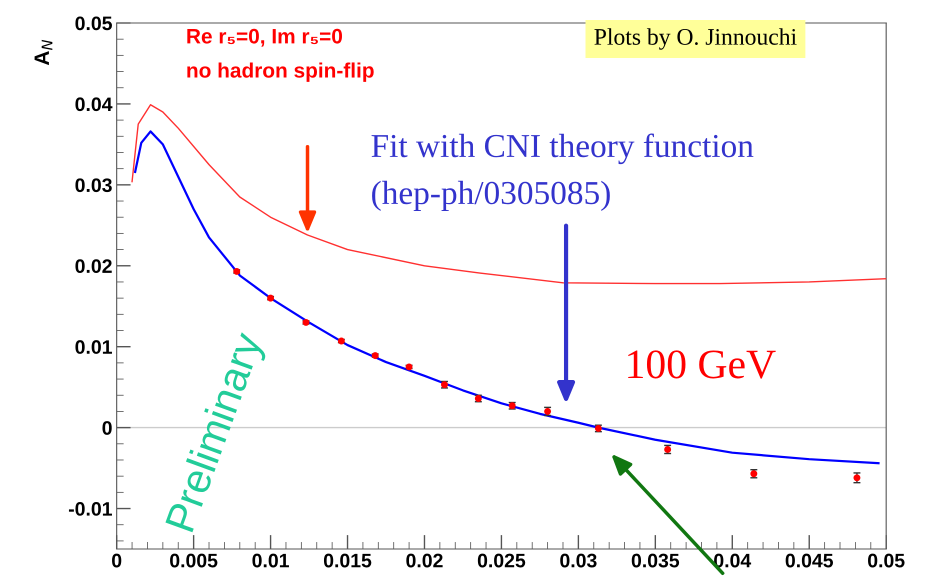  What do you see at coordinates (93, 104) in the screenshot?
I see `y-tick-label: 0.04` at bounding box center [93, 104].